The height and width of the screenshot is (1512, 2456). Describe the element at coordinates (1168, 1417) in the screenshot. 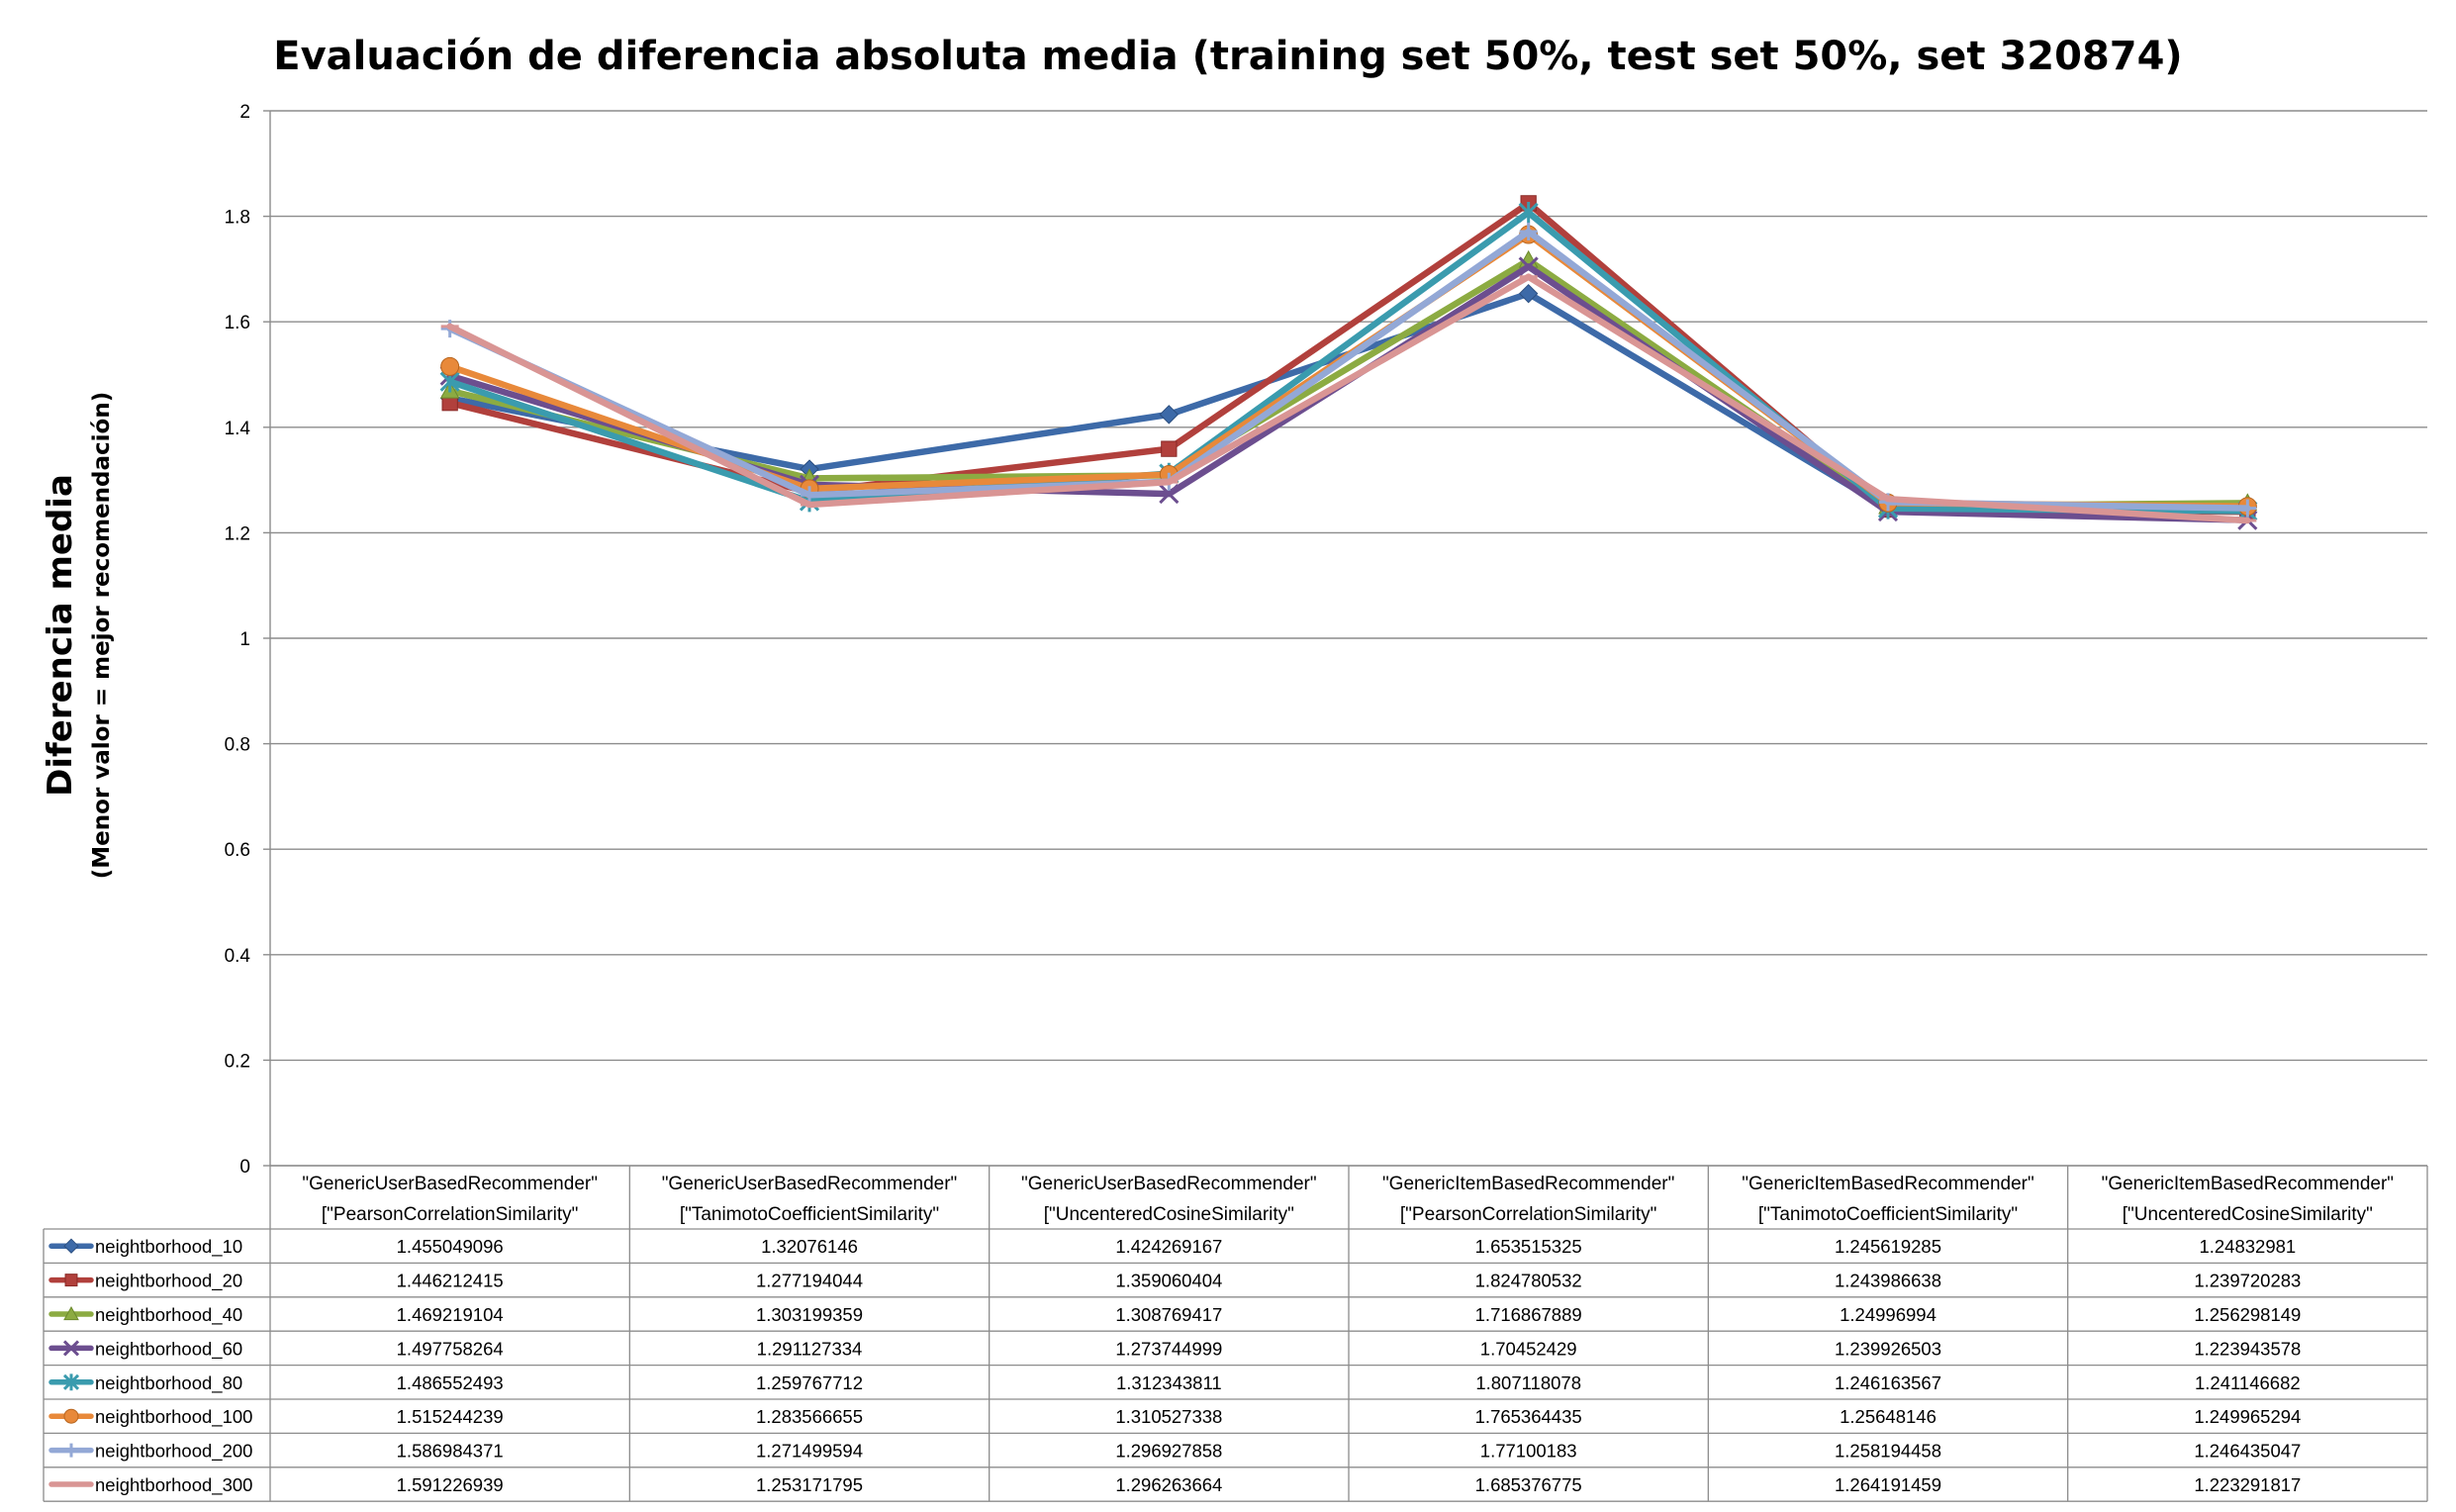

I see `table-cell: 1.310527338` at that location.